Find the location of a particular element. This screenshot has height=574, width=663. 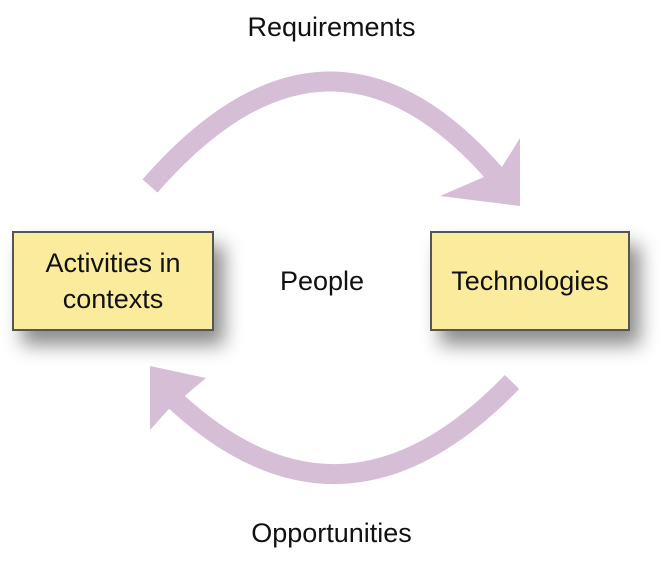

opportunities-label: Opportunities is located at coordinates (331, 533).